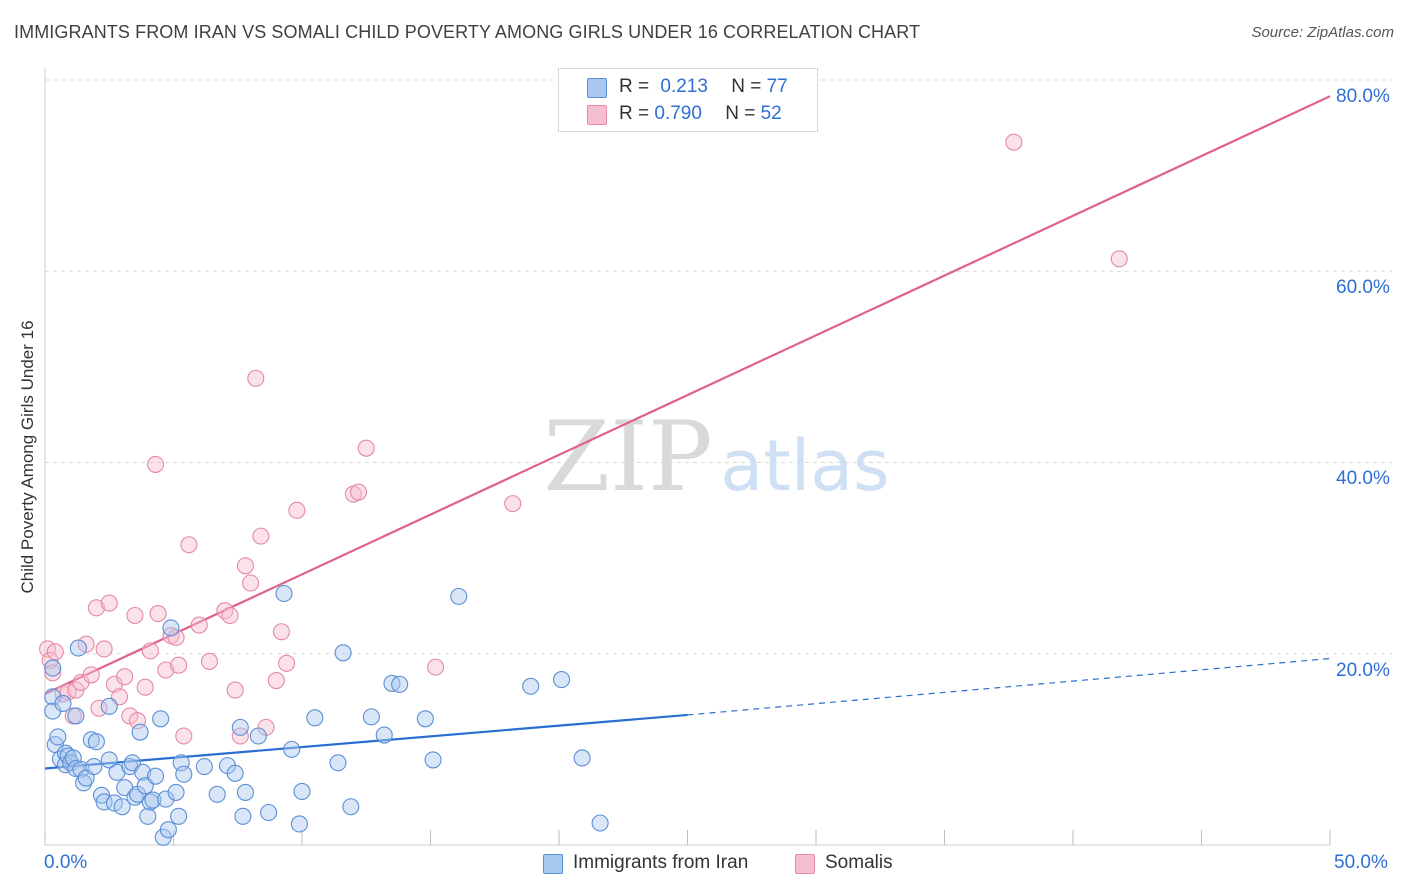 The height and width of the screenshot is (892, 1406). I want to click on iran-n-value: 77, so click(777, 86).